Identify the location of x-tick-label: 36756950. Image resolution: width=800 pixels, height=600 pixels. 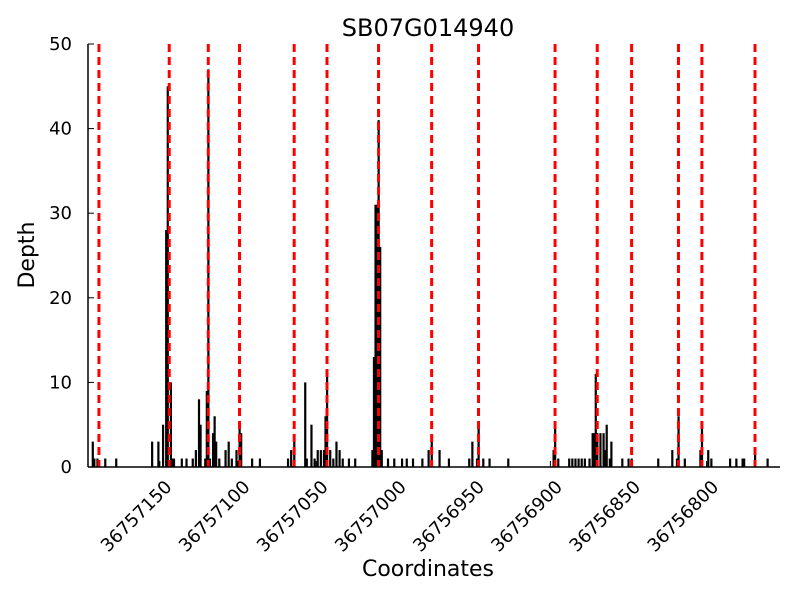
(449, 517).